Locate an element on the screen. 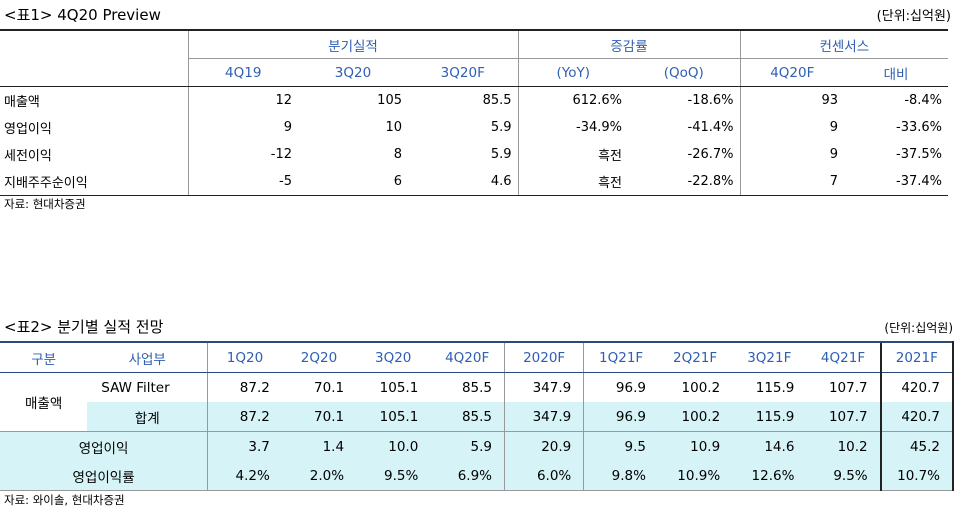 The image size is (957, 508). cell: 10 is located at coordinates (393, 127).